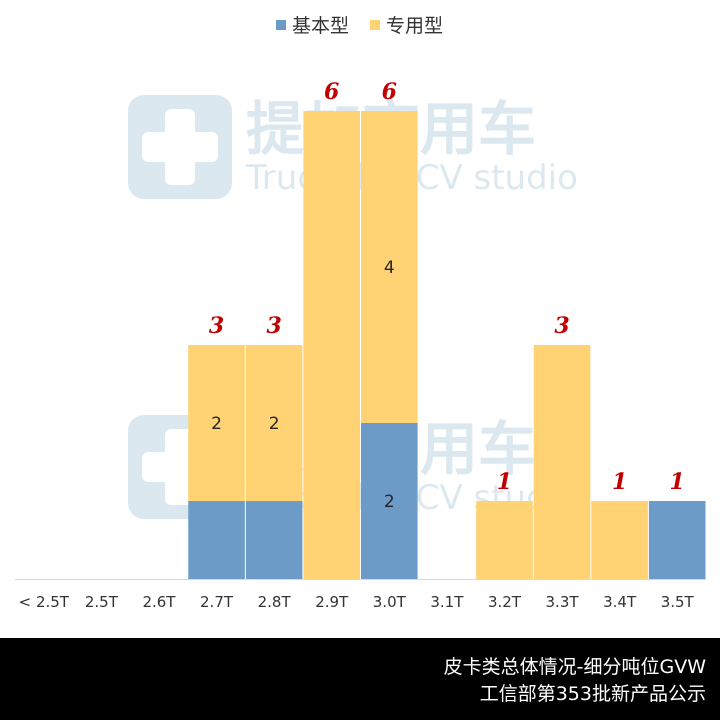 The width and height of the screenshot is (720, 720). What do you see at coordinates (620, 602) in the screenshot?
I see `x-tick-label: 3.4T` at bounding box center [620, 602].